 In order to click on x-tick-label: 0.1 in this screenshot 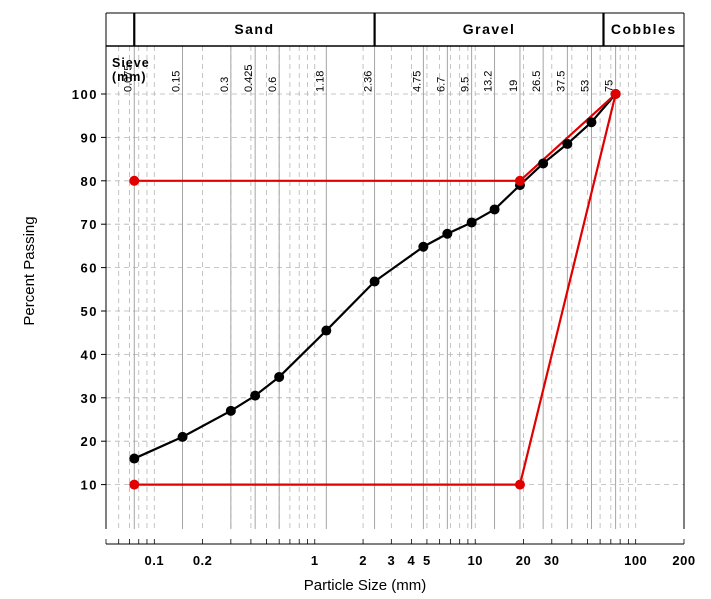, I will do `click(155, 560)`.